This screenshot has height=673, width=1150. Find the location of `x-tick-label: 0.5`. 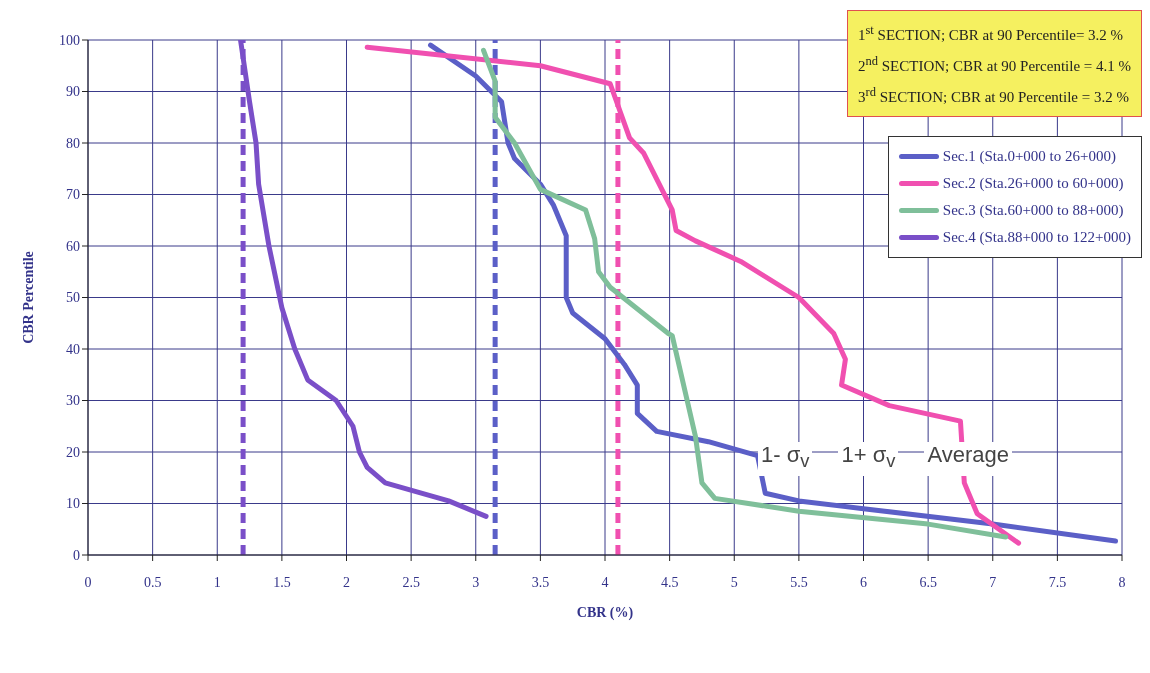

x-tick-label: 0.5 is located at coordinates (152, 582).